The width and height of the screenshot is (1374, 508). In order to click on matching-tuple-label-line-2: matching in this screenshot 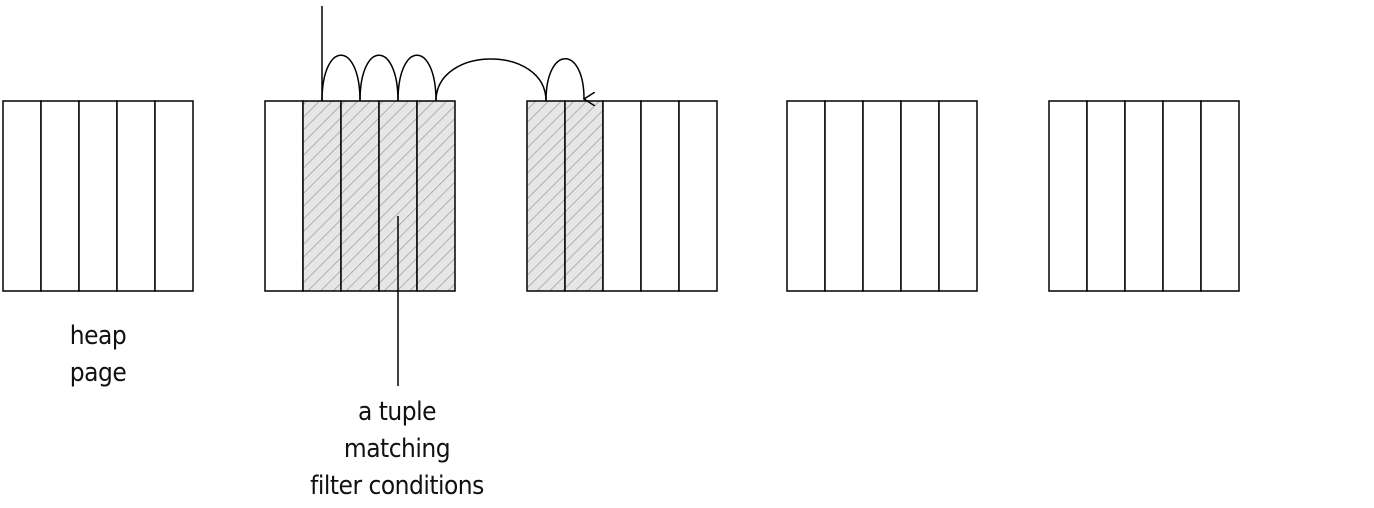, I will do `click(397, 449)`.